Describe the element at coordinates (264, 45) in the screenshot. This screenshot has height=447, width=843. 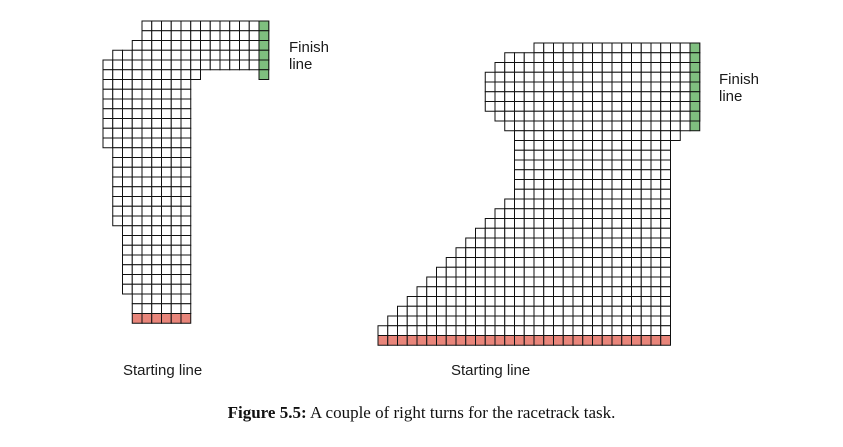
I see `finish-line-cell` at that location.